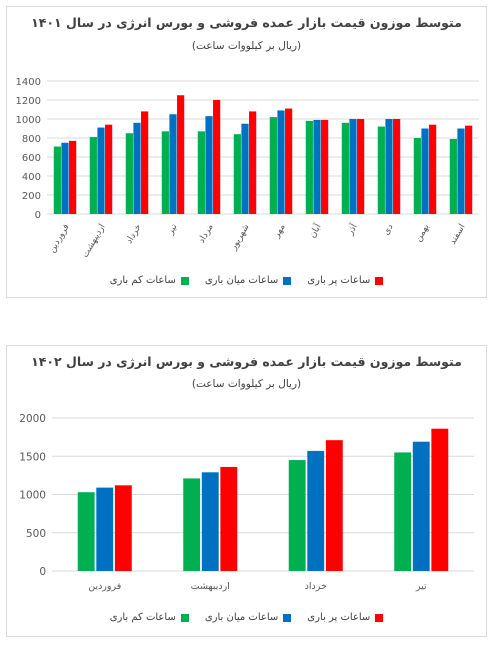 The width and height of the screenshot is (493, 653). I want to click on y-tick-label: 1400, so click(28, 82).